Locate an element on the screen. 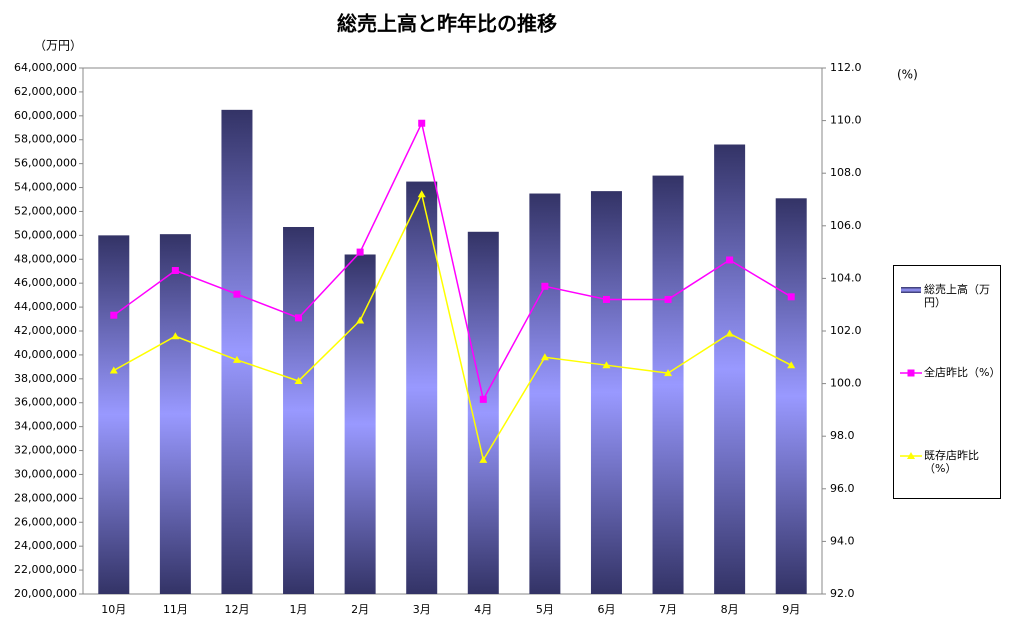  legend-label: 既存店昨比（%） is located at coordinates (951, 462).